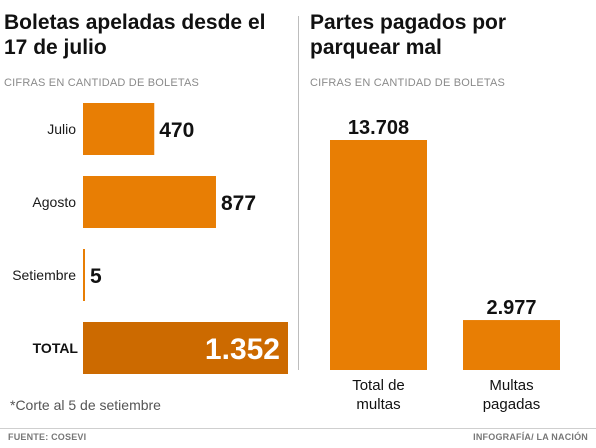 This screenshot has height=448, width=596. I want to click on column-category-label: Total de, so click(378, 385).